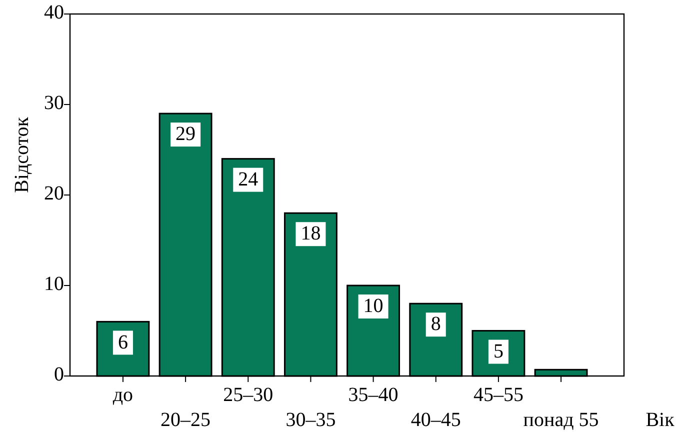 The width and height of the screenshot is (682, 433). I want to click on x-tick-label: 20–25, so click(185, 420).